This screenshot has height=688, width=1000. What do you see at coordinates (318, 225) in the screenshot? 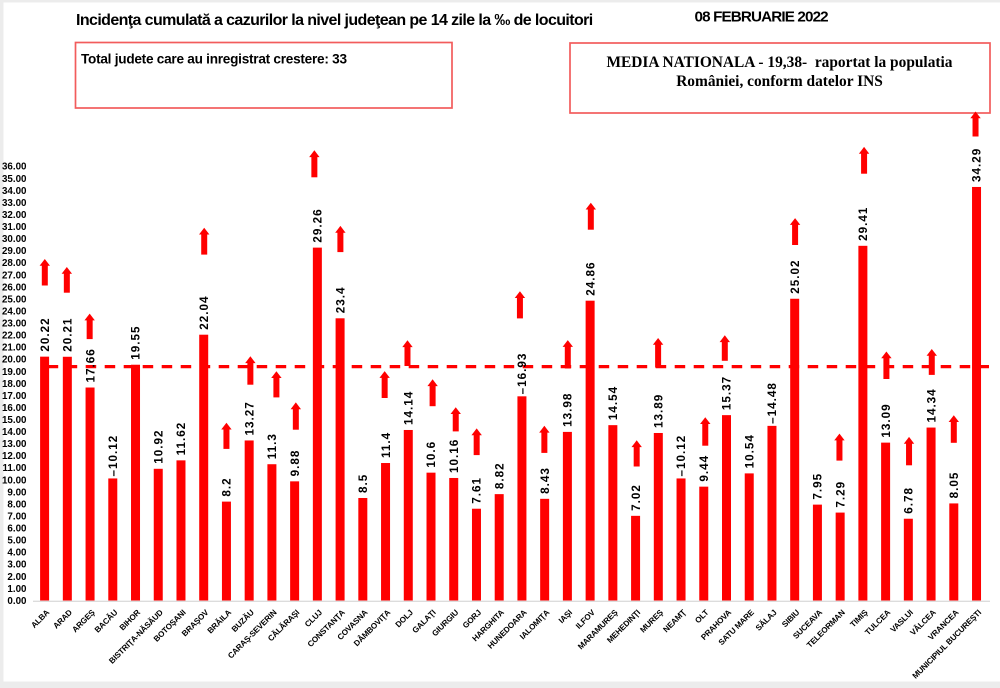
I see `svg-text: 29.26` at bounding box center [318, 225].